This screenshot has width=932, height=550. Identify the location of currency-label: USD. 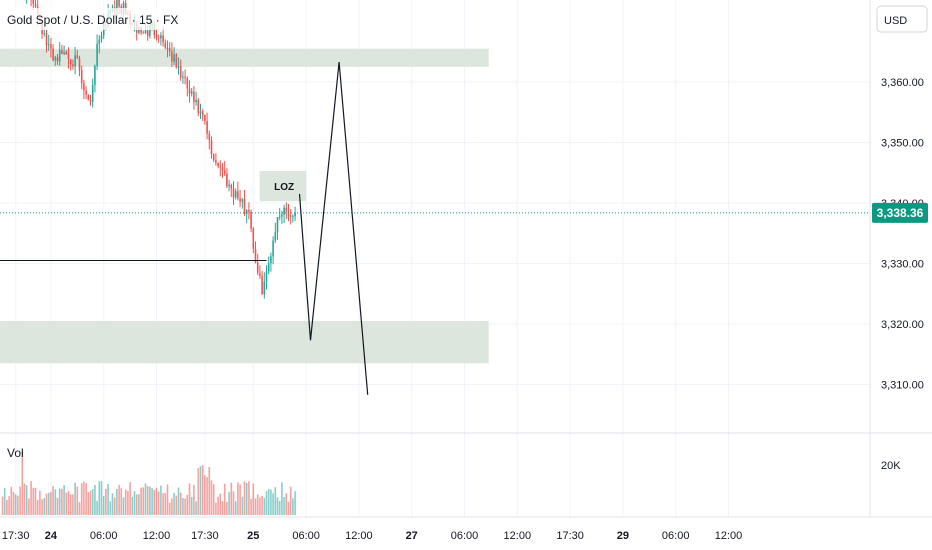
(895, 21).